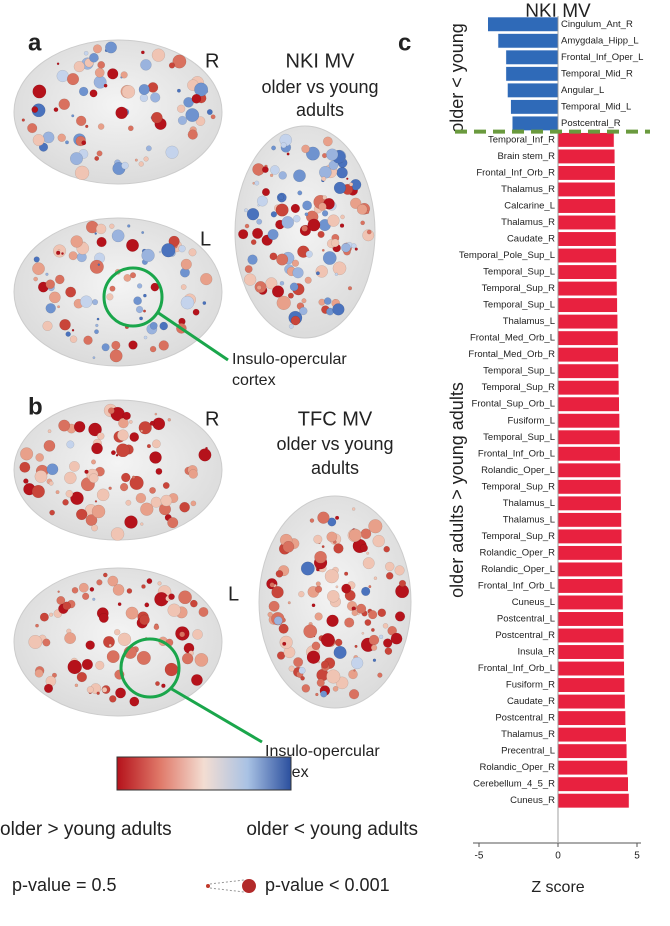 The image size is (670, 926). What do you see at coordinates (254, 380) in the screenshot?
I see `region-label: cortex` at bounding box center [254, 380].